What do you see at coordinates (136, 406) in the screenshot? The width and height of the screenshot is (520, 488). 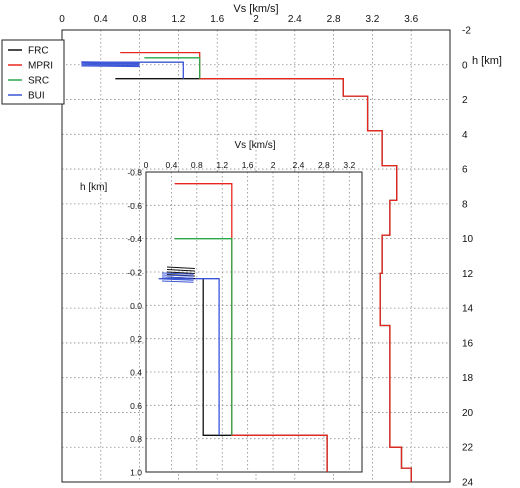 I see `y-tick-label: 0.6` at bounding box center [136, 406].